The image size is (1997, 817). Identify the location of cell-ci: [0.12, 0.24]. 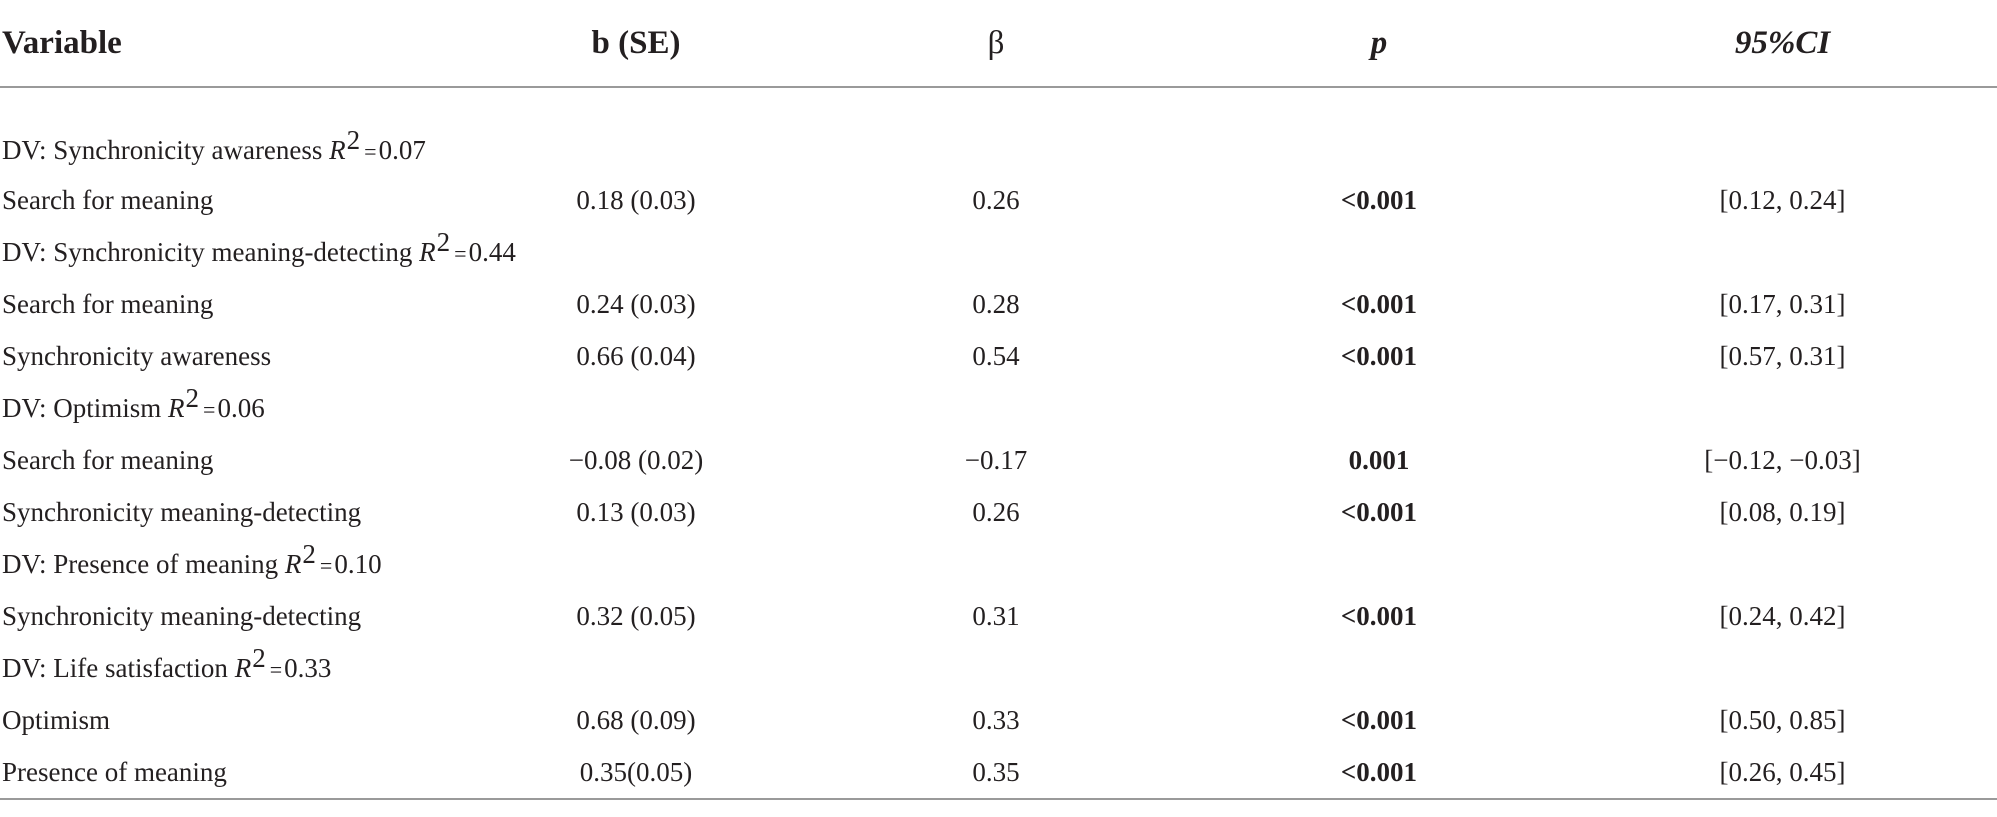
(1782, 199).